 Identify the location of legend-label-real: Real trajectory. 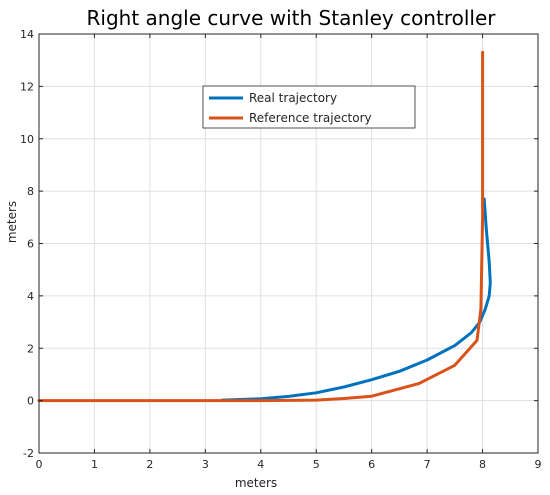
(293, 98).